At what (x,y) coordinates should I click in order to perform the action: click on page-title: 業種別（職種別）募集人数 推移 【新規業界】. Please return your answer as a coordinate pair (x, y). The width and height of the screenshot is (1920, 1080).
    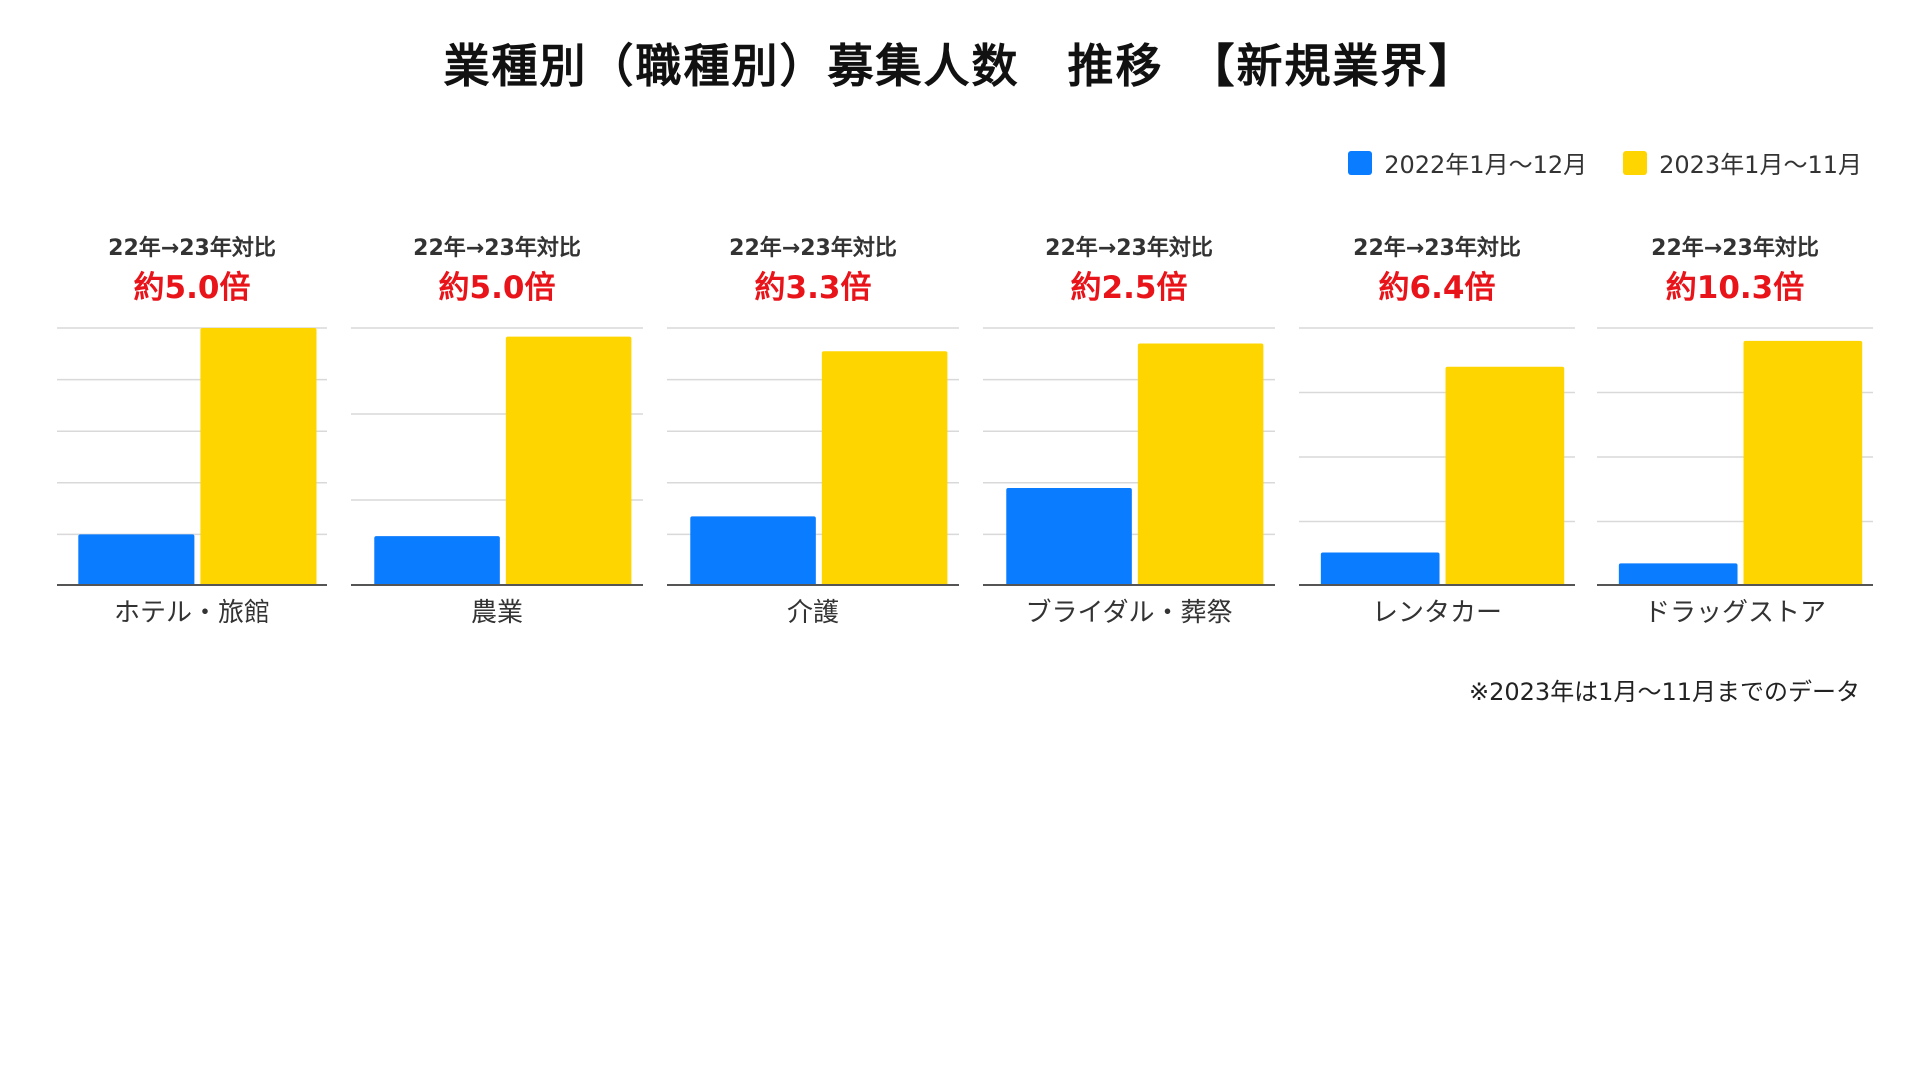
    Looking at the image, I should click on (960, 66).